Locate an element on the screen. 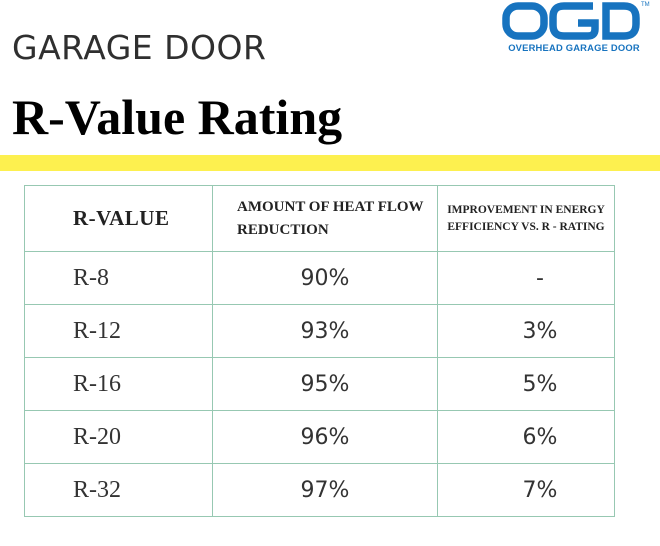 The image size is (660, 546). r-value-cell: R-8 is located at coordinates (118, 278).